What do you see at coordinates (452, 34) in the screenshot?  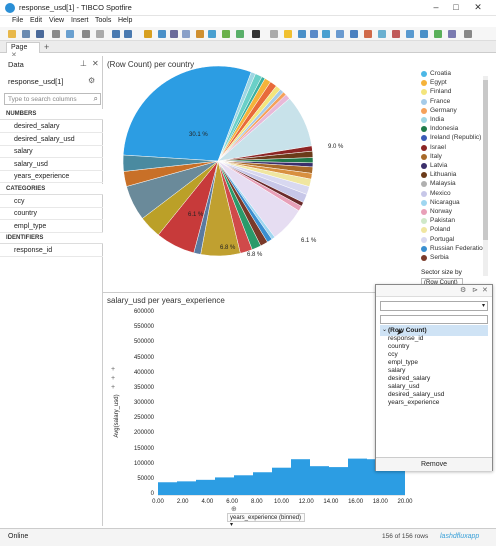 I see `box-plot-icon` at bounding box center [452, 34].